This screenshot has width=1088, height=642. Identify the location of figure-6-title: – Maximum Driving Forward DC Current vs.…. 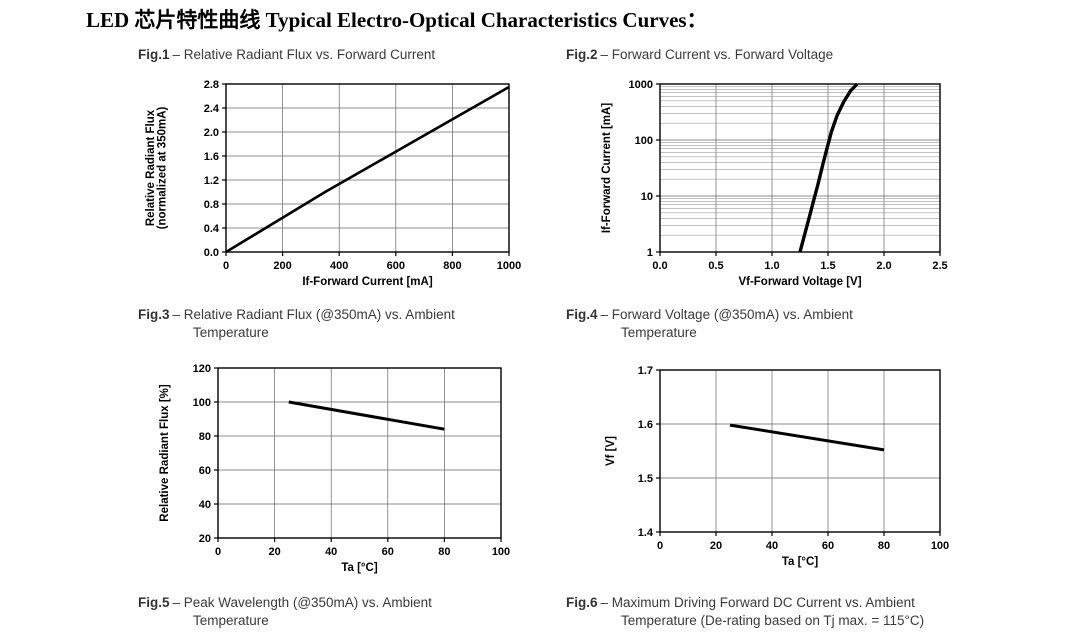
(762, 612).